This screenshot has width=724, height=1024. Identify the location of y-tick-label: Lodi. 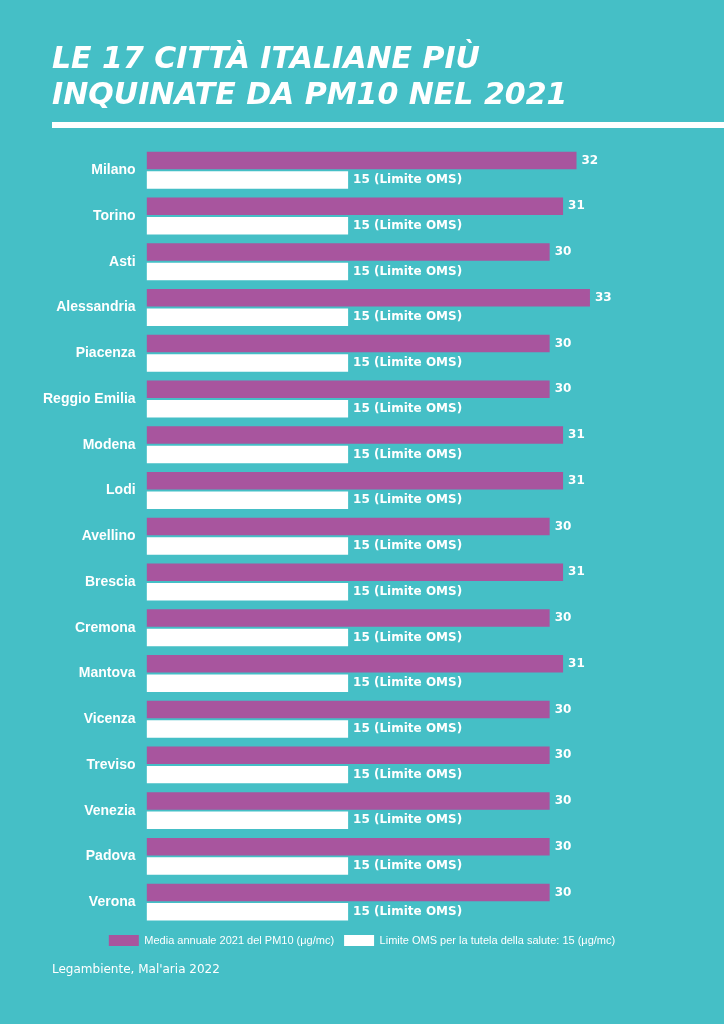
(121, 489).